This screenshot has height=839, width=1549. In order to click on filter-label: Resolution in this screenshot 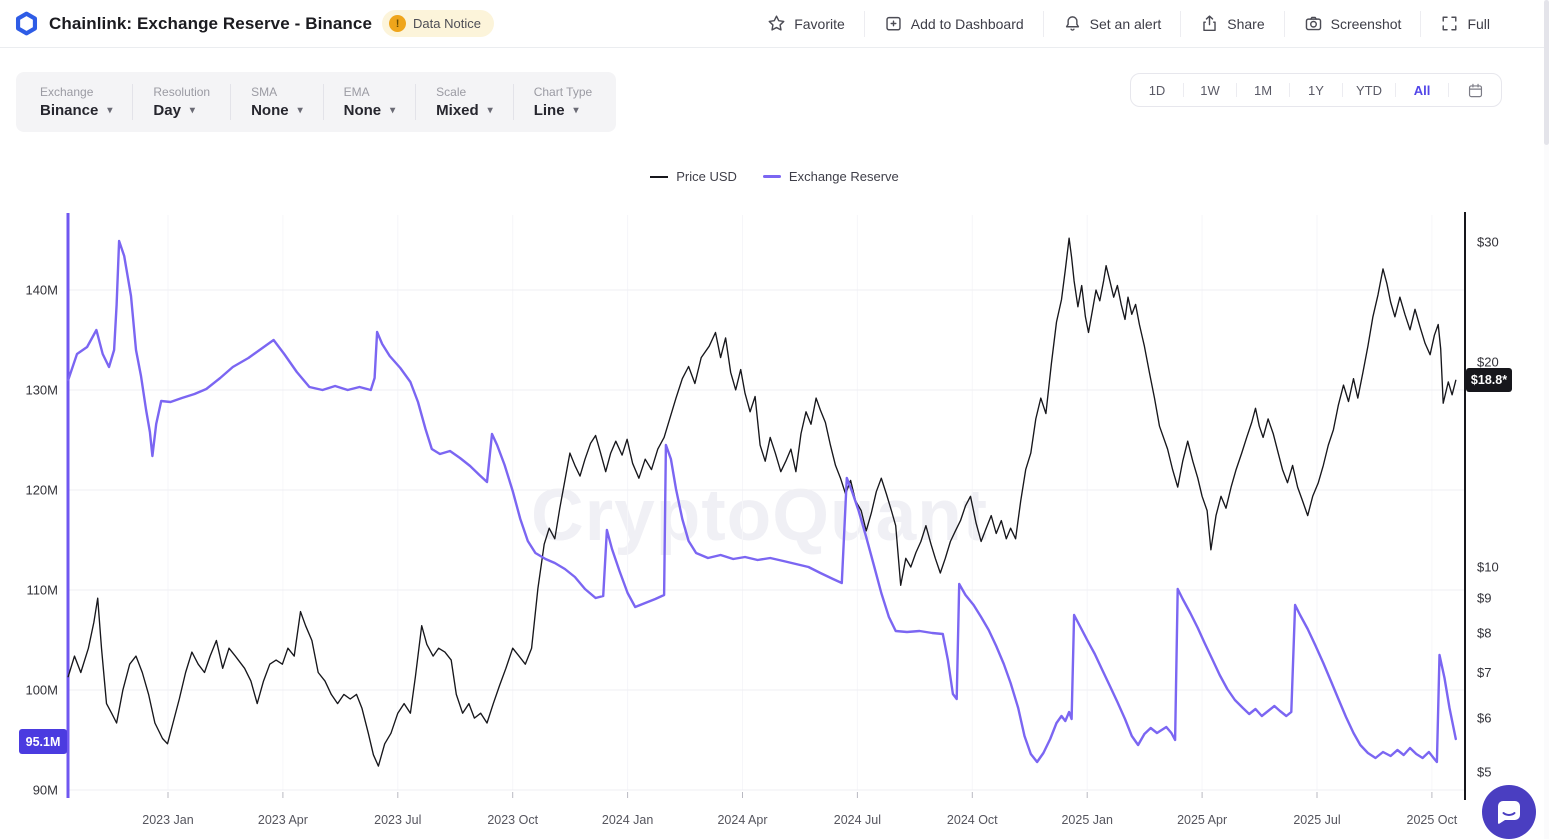, I will do `click(182, 92)`.